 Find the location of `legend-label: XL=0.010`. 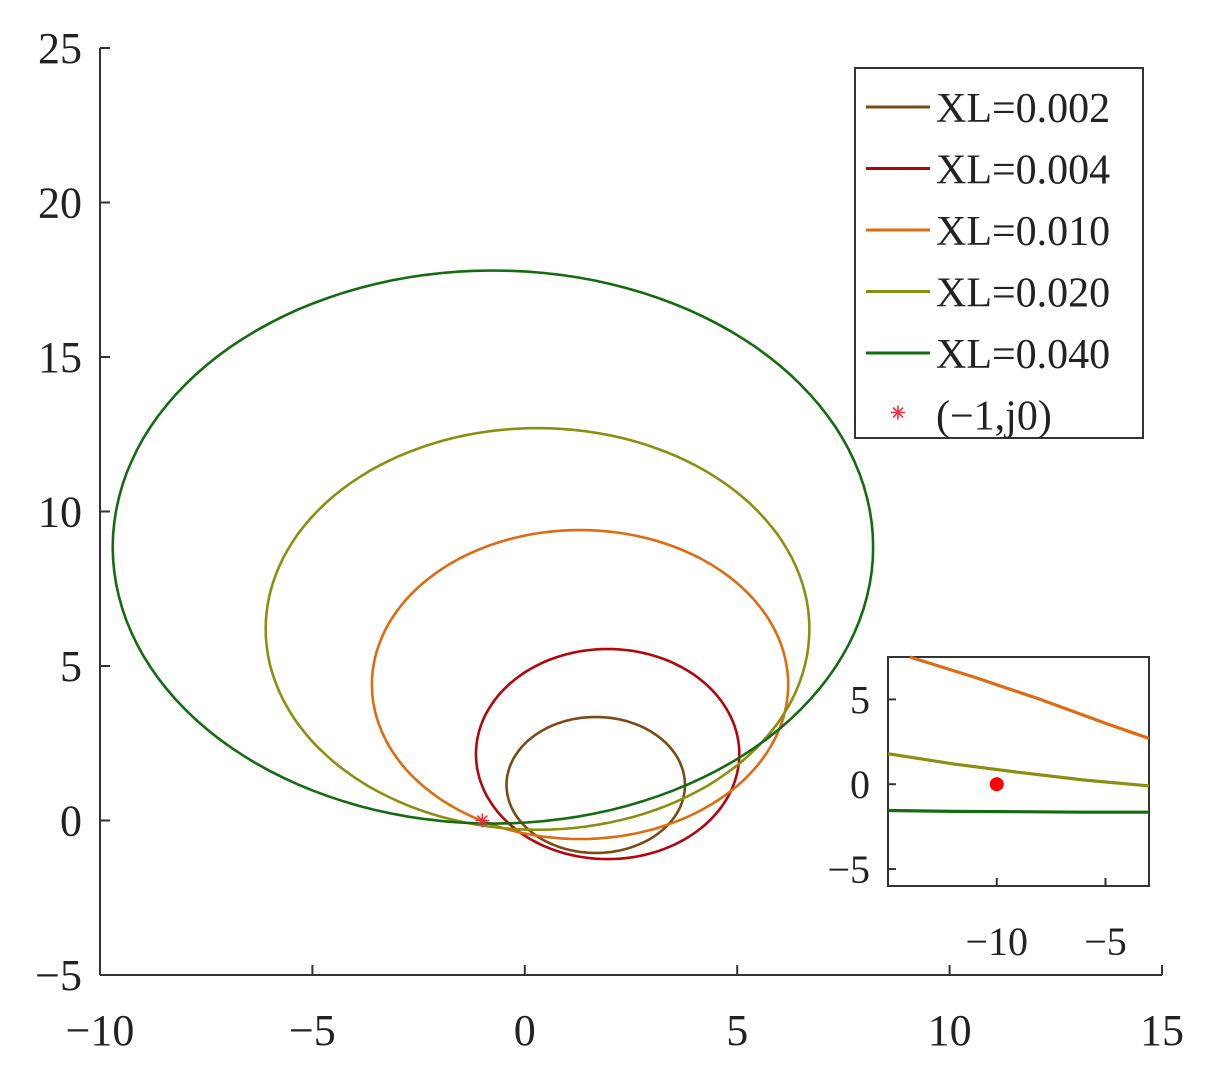

legend-label: XL=0.010 is located at coordinates (1023, 232).